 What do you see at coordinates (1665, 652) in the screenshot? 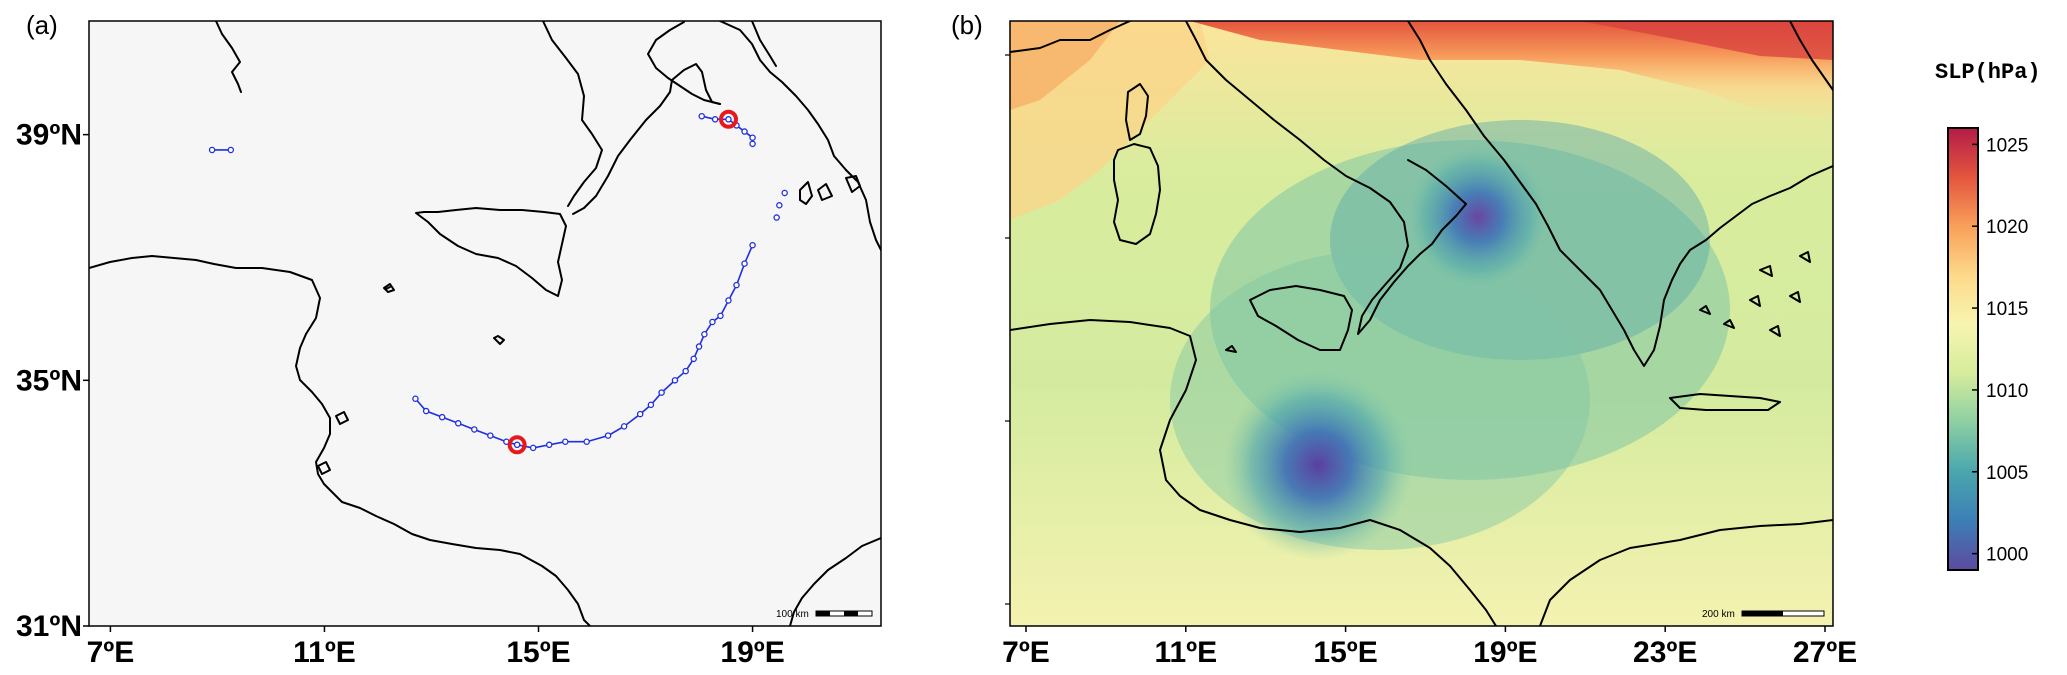
I see `panel-b-x-tick-label: 23ºE` at bounding box center [1665, 652].